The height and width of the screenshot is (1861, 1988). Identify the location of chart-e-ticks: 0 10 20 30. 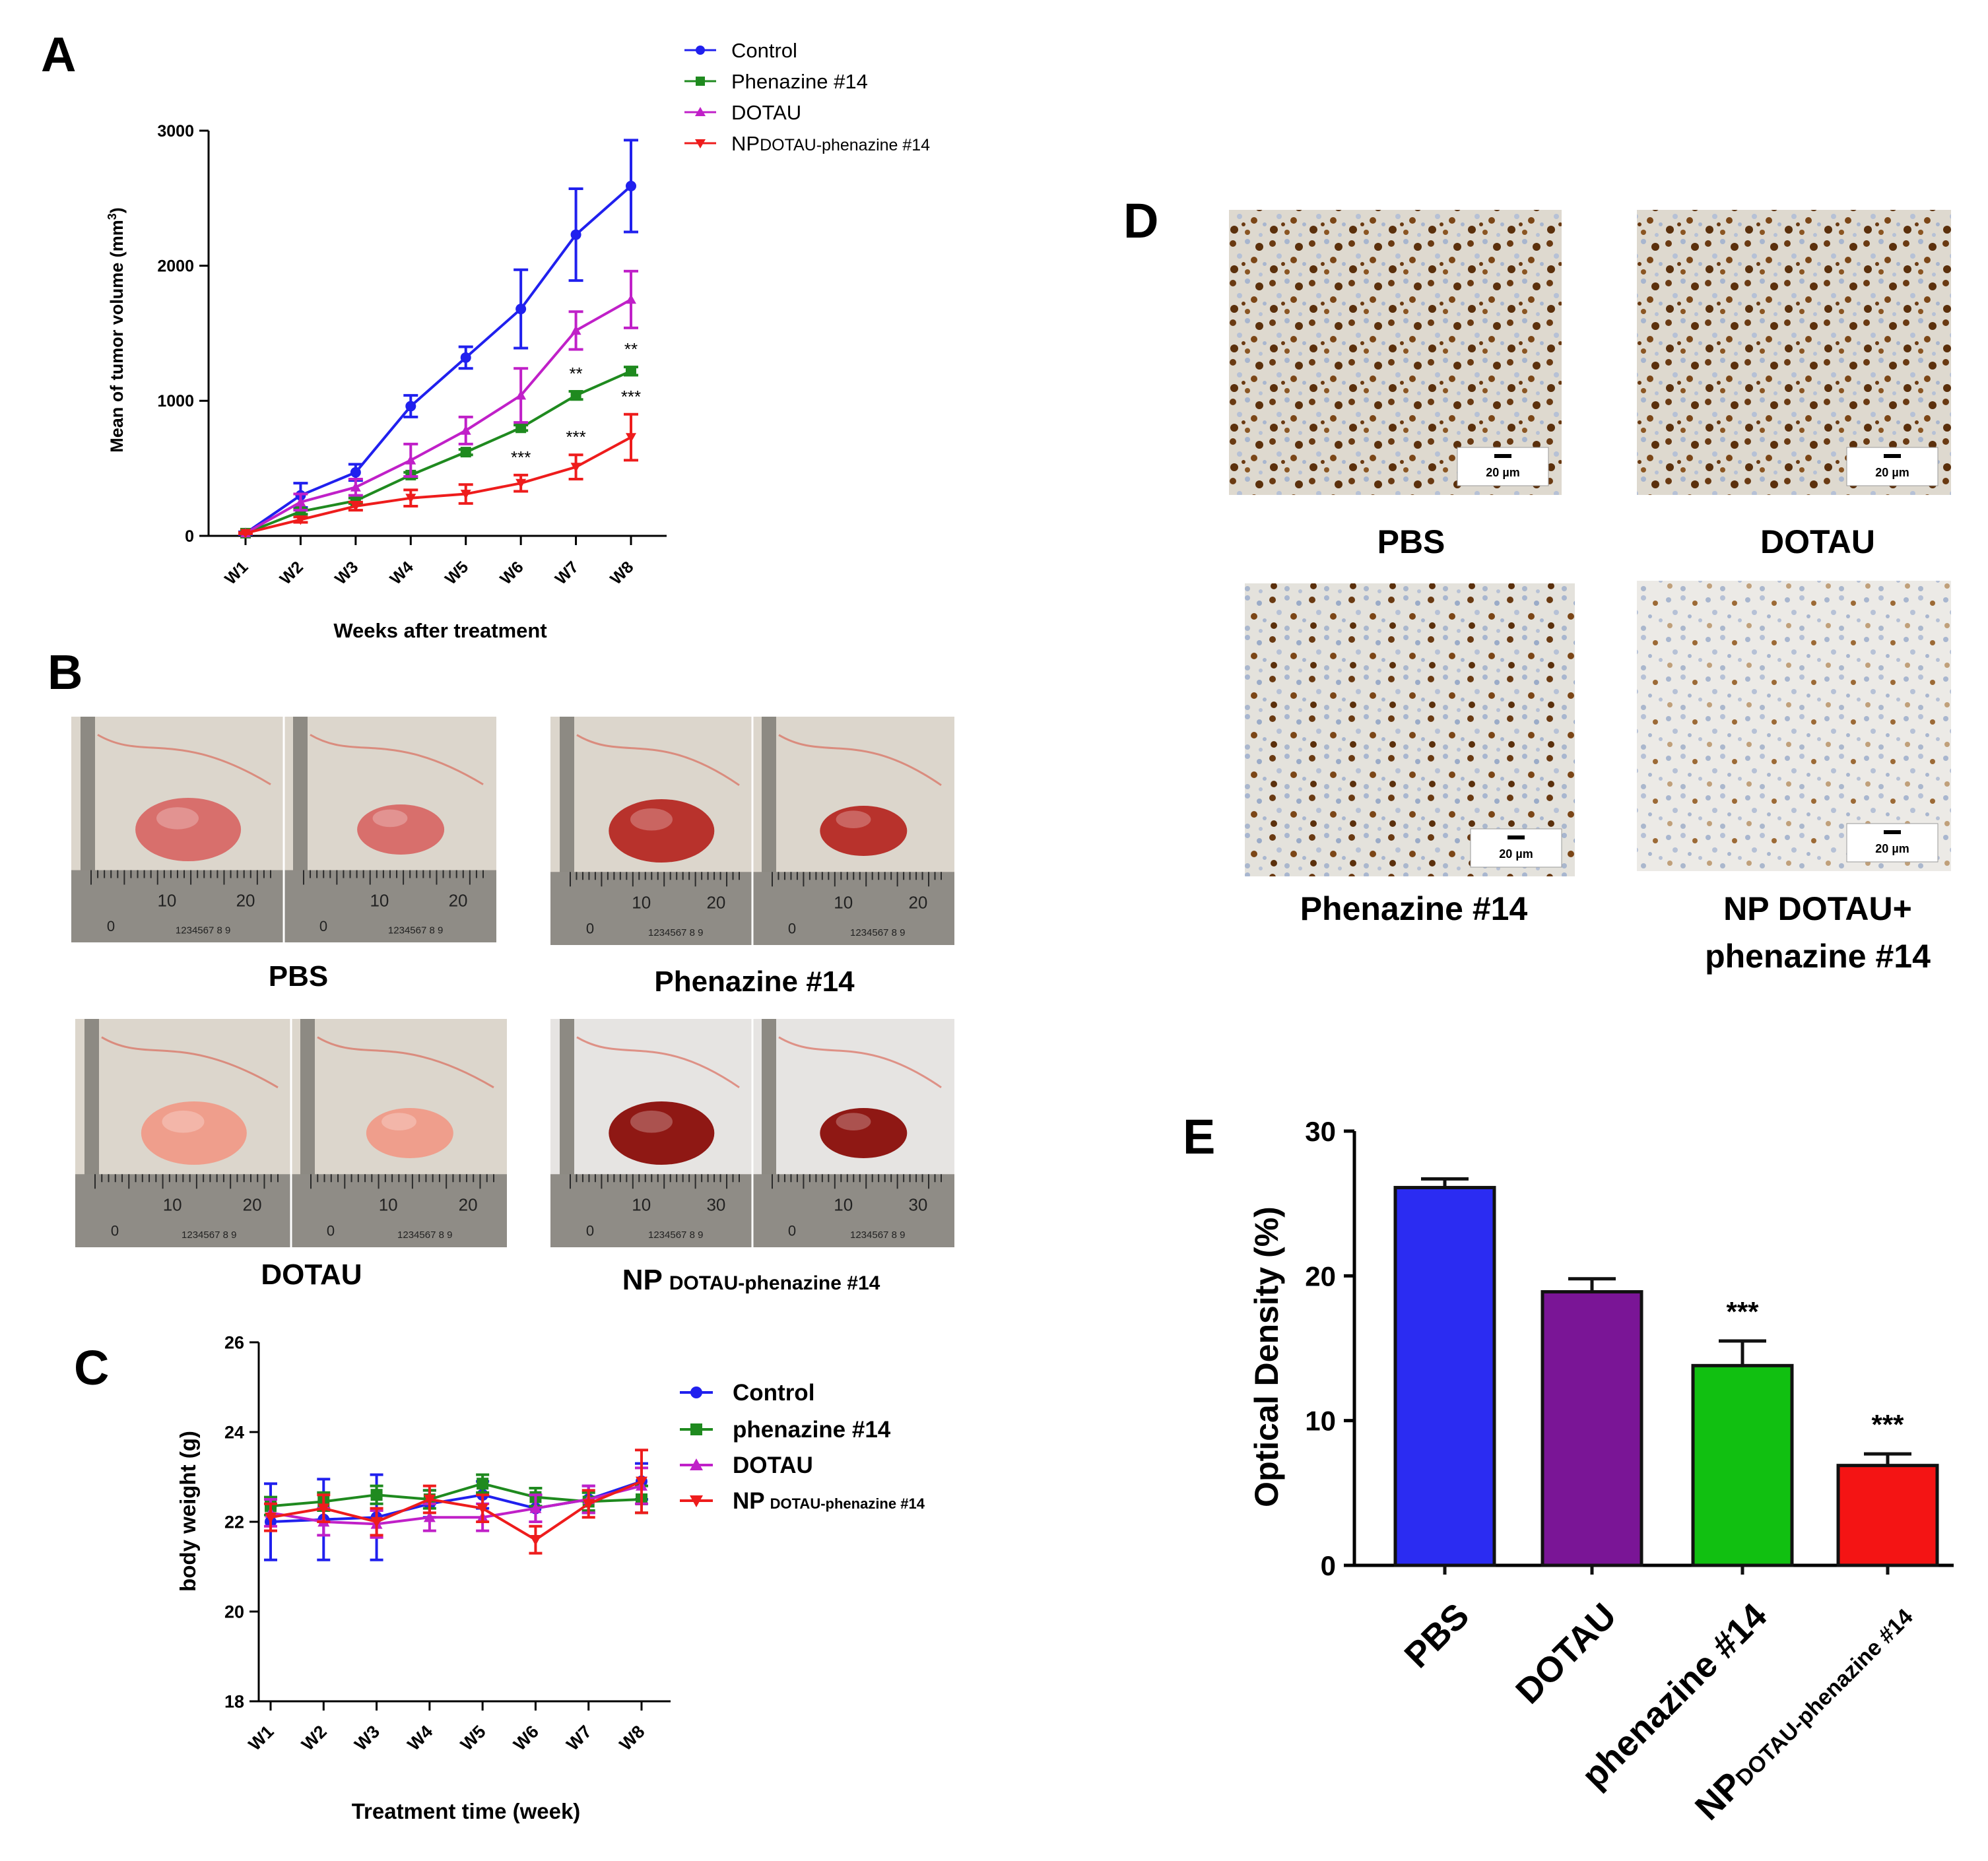
(1597, 1348).